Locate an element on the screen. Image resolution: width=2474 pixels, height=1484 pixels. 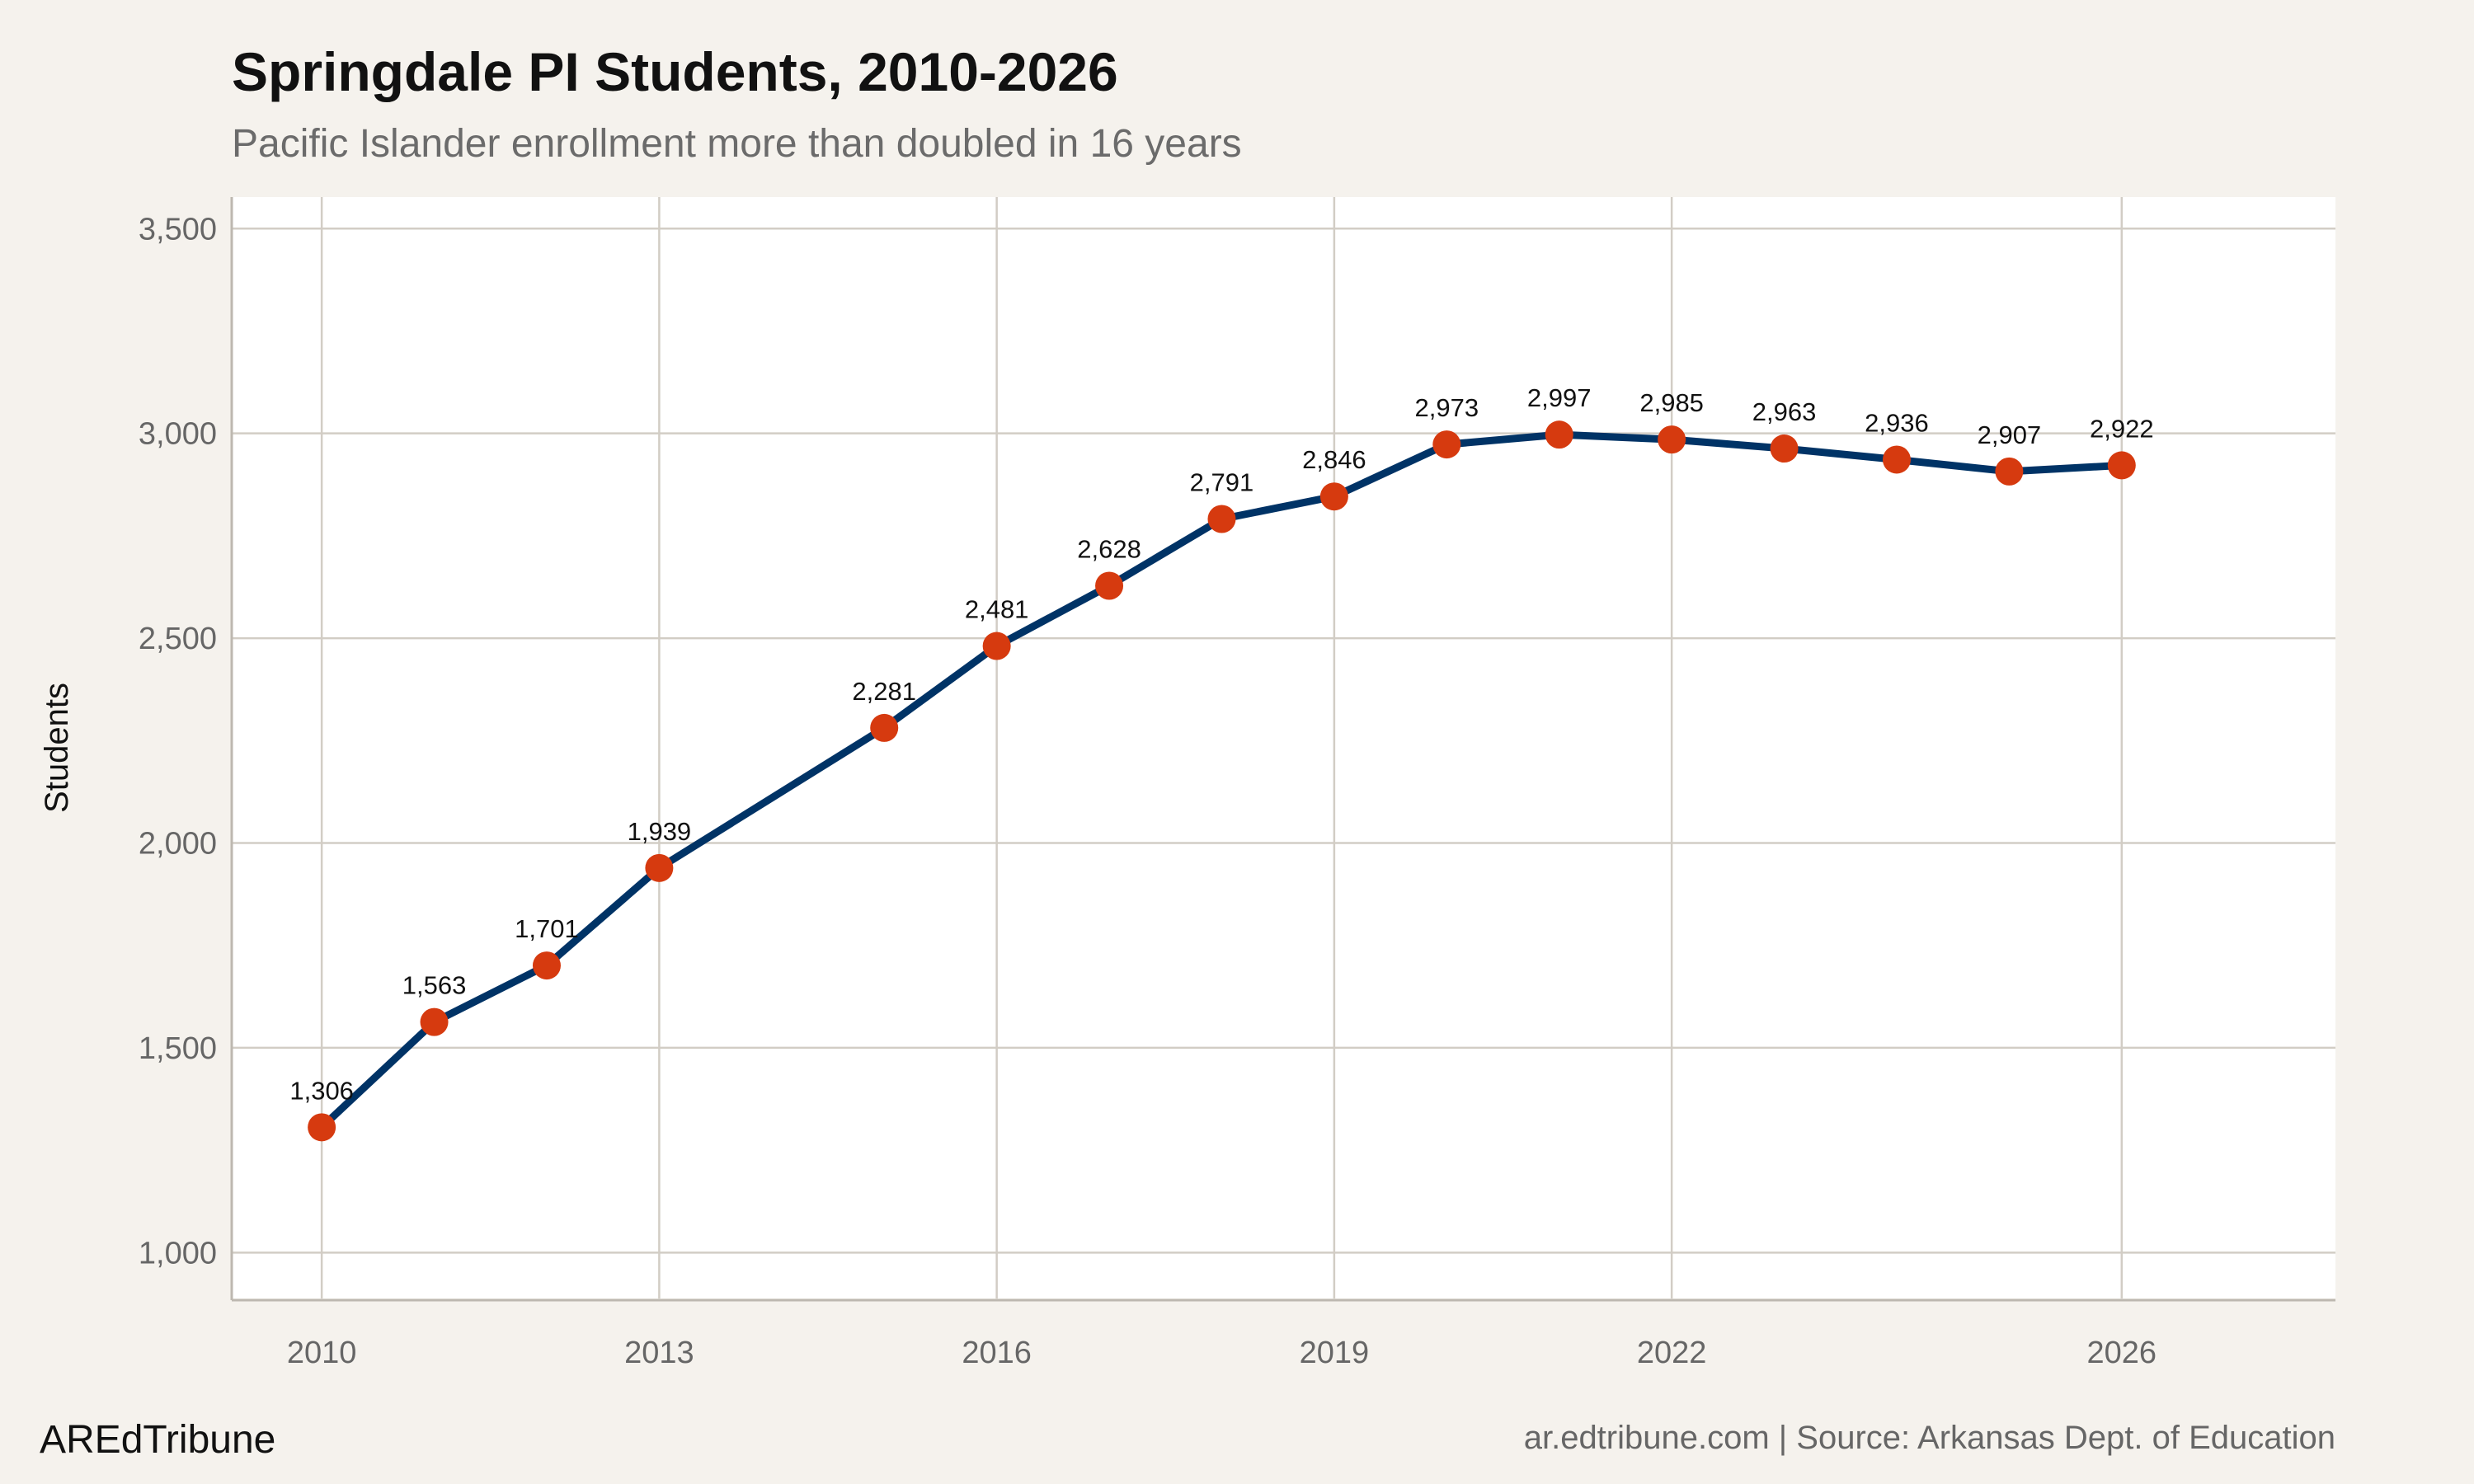
data-label: 2,907 is located at coordinates (2010, 435).